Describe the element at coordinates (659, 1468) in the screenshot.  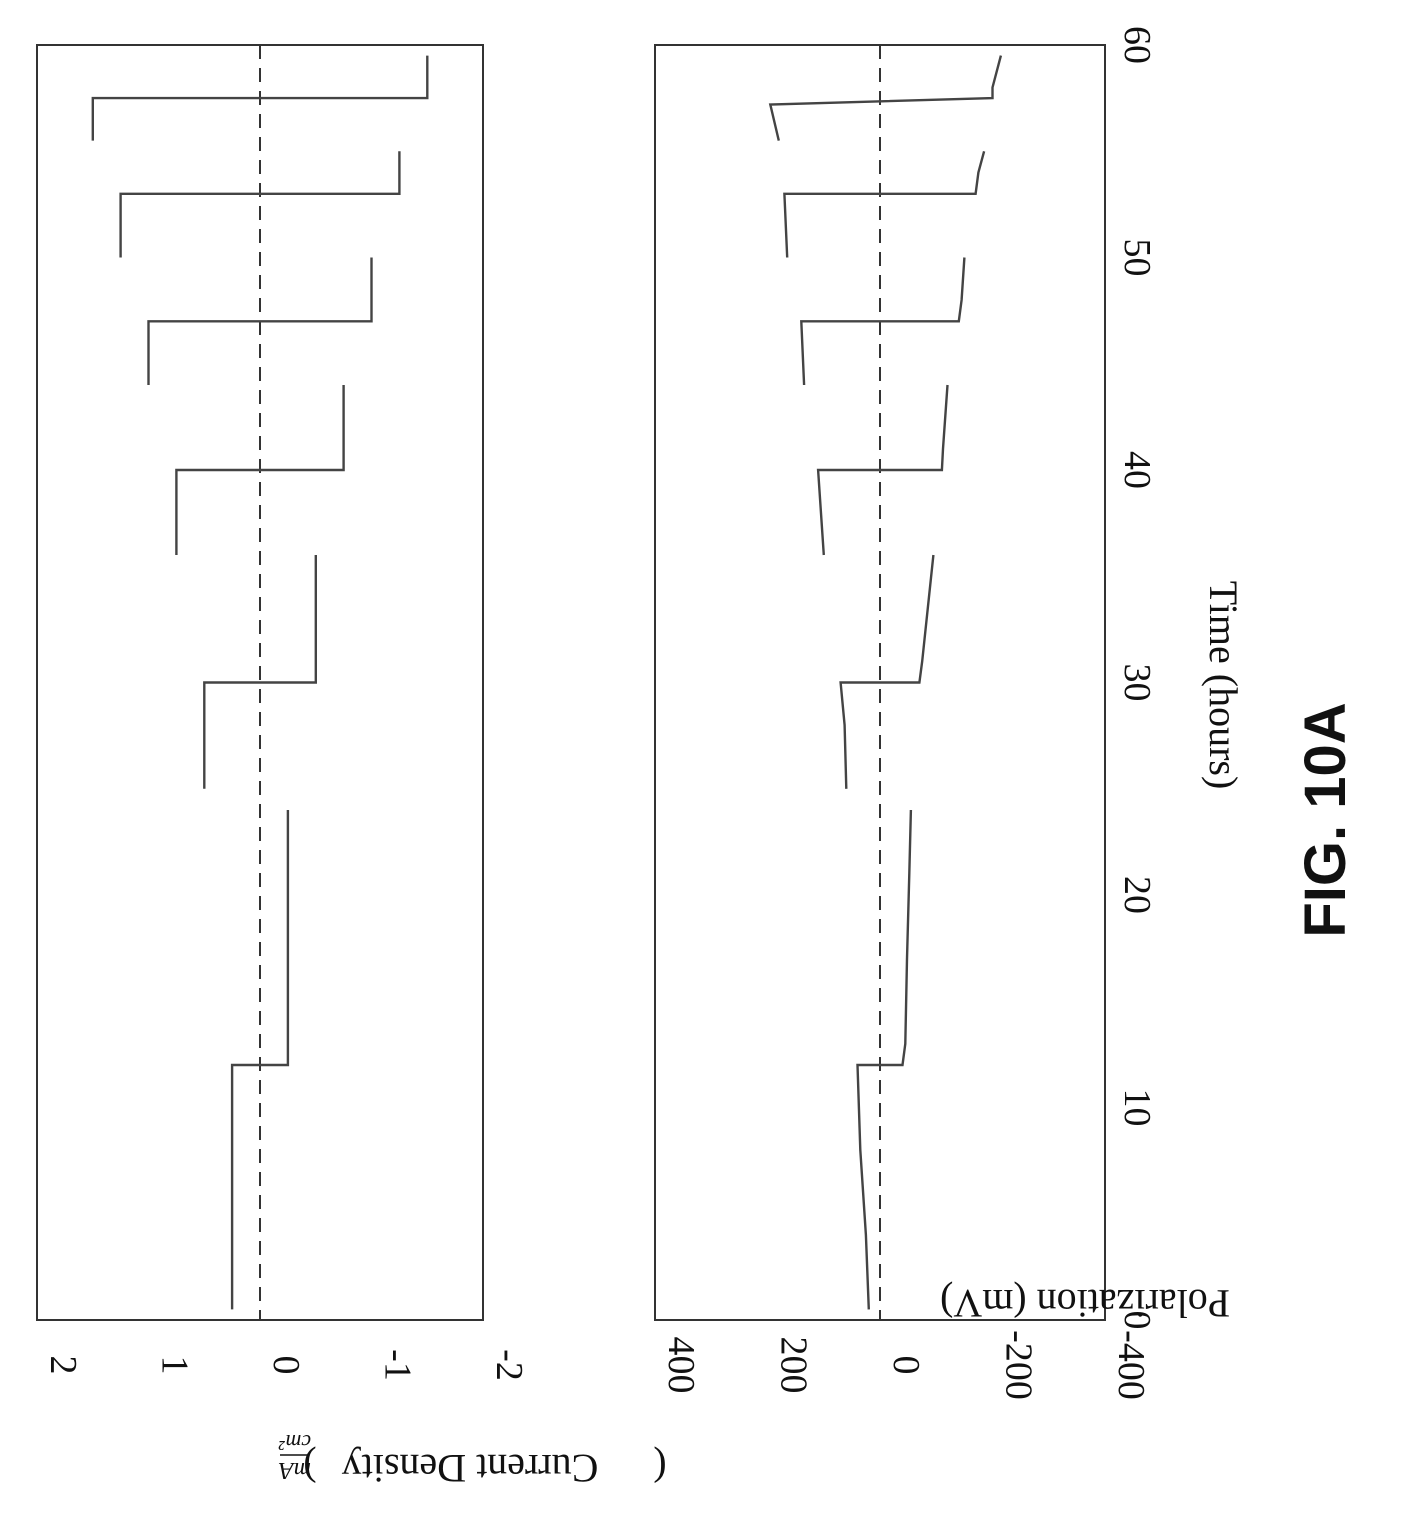
I see `y-axis-label-paren-open: (` at that location.